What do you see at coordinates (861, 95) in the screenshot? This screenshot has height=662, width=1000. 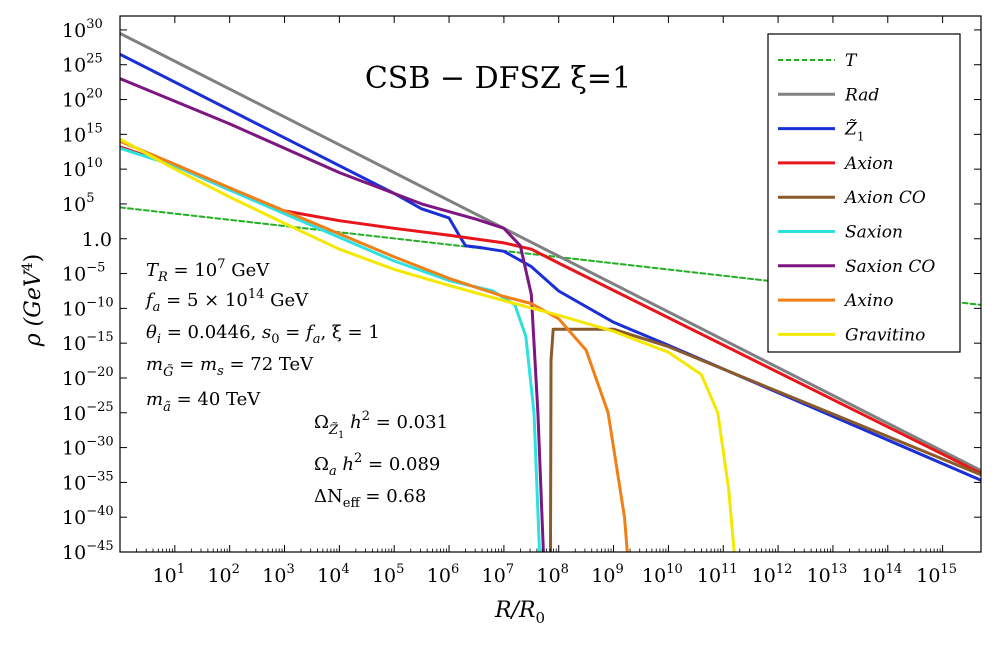 I see `legend-label: Rad` at bounding box center [861, 95].